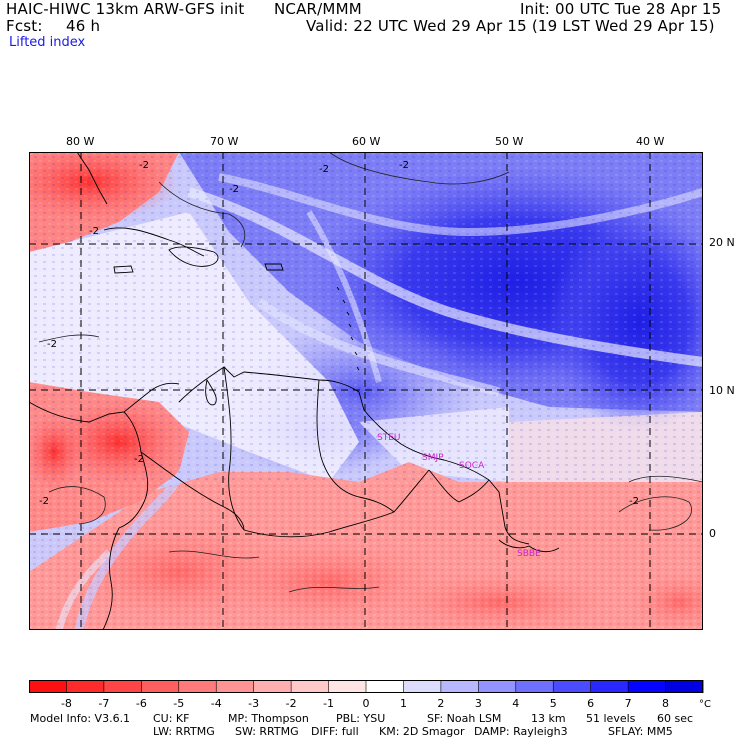  Describe the element at coordinates (675, 718) in the screenshot. I see `footer-timestep: 60 sec` at that location.